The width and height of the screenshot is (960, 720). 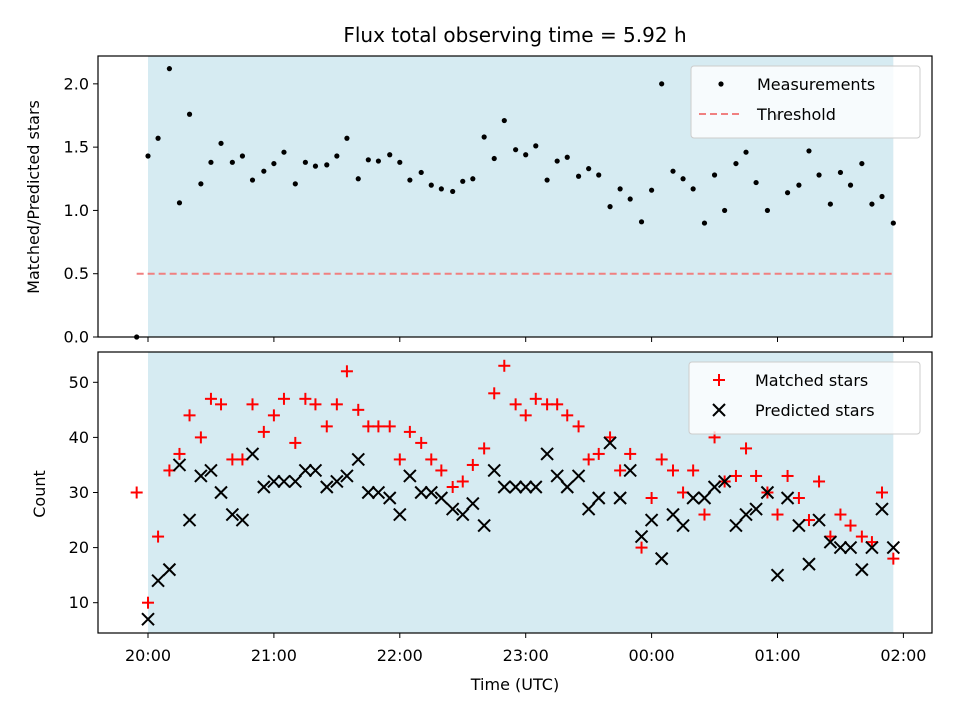 I want to click on top-y-axis-label: Matched/Predicted stars, so click(x=33, y=197).